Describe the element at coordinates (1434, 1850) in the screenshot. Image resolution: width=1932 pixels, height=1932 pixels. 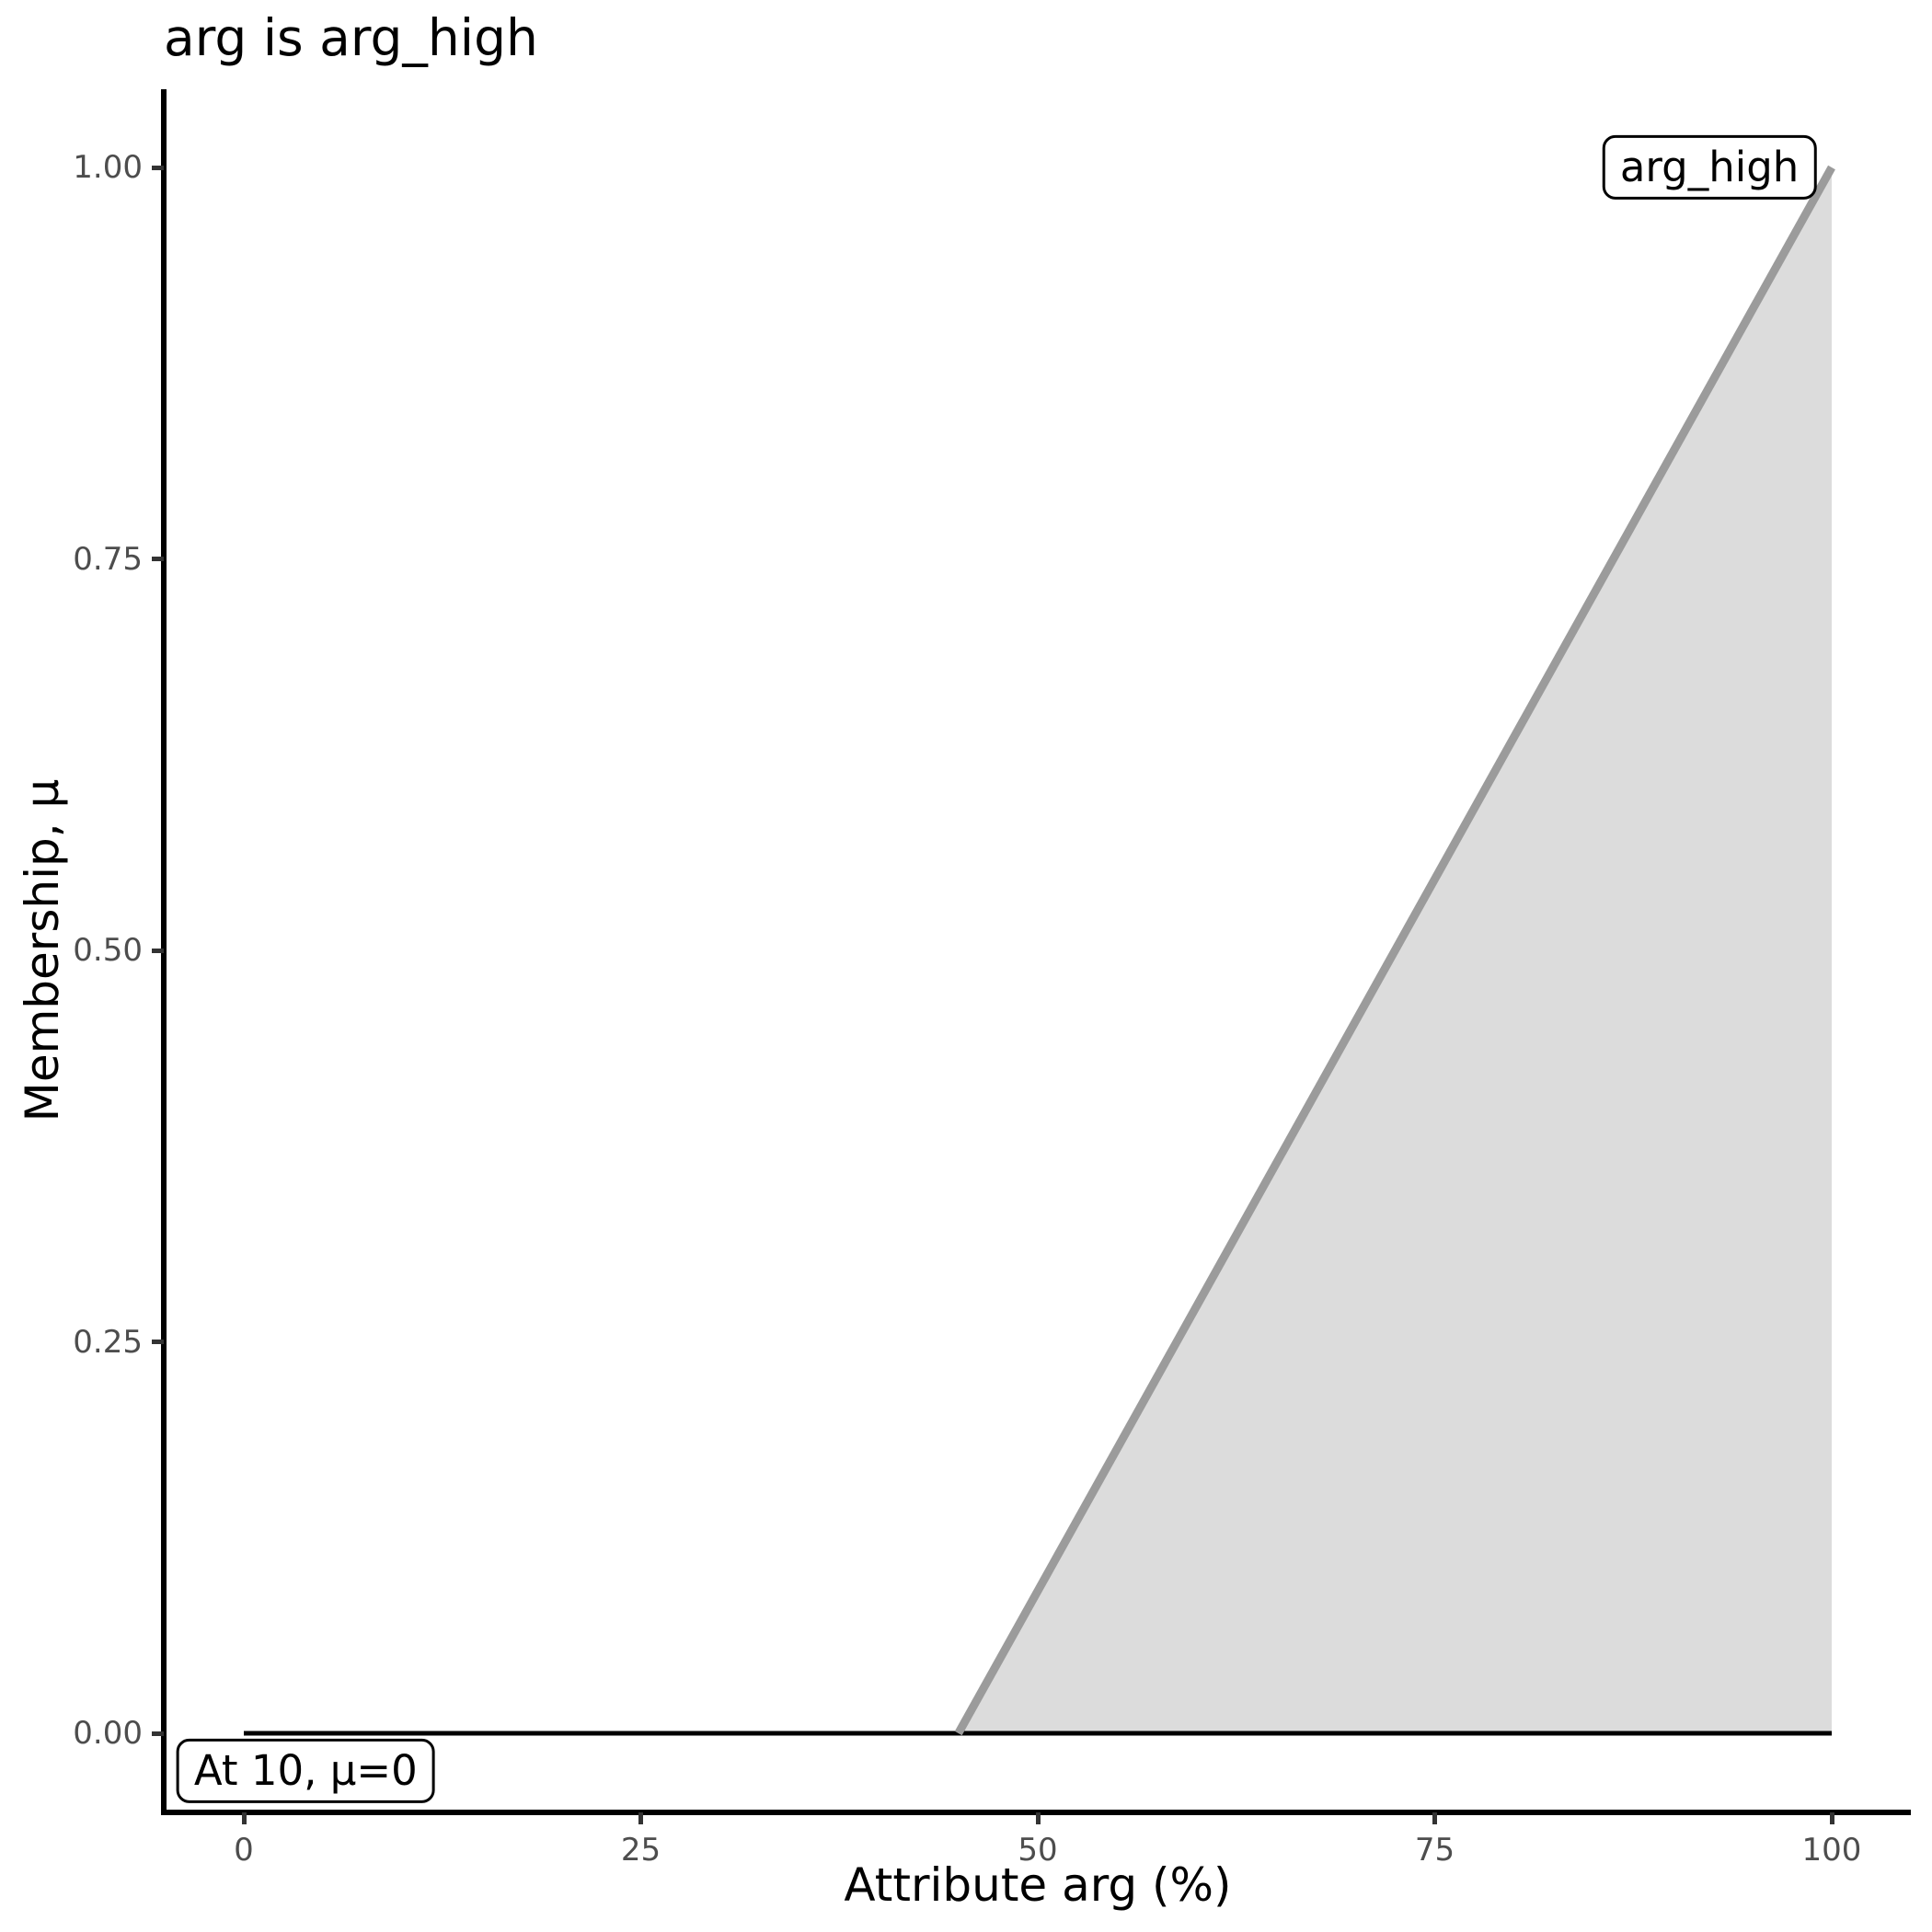
I see `x-tick-label: 75` at that location.